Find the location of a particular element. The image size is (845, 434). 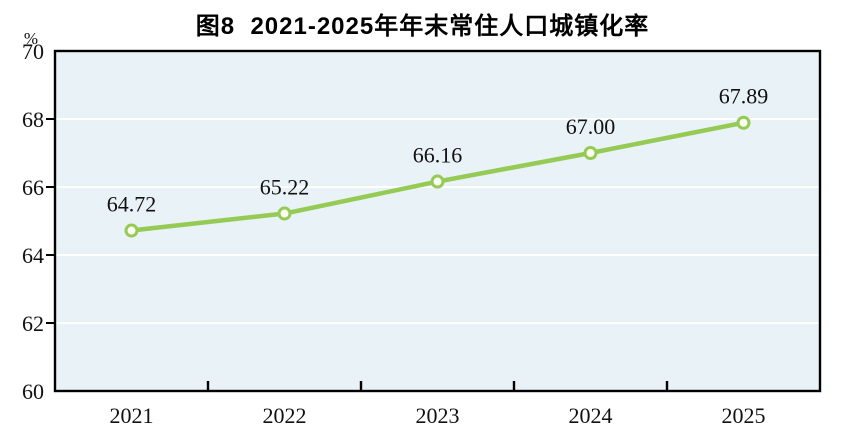

data-label-2024: 67.00 is located at coordinates (591, 126).